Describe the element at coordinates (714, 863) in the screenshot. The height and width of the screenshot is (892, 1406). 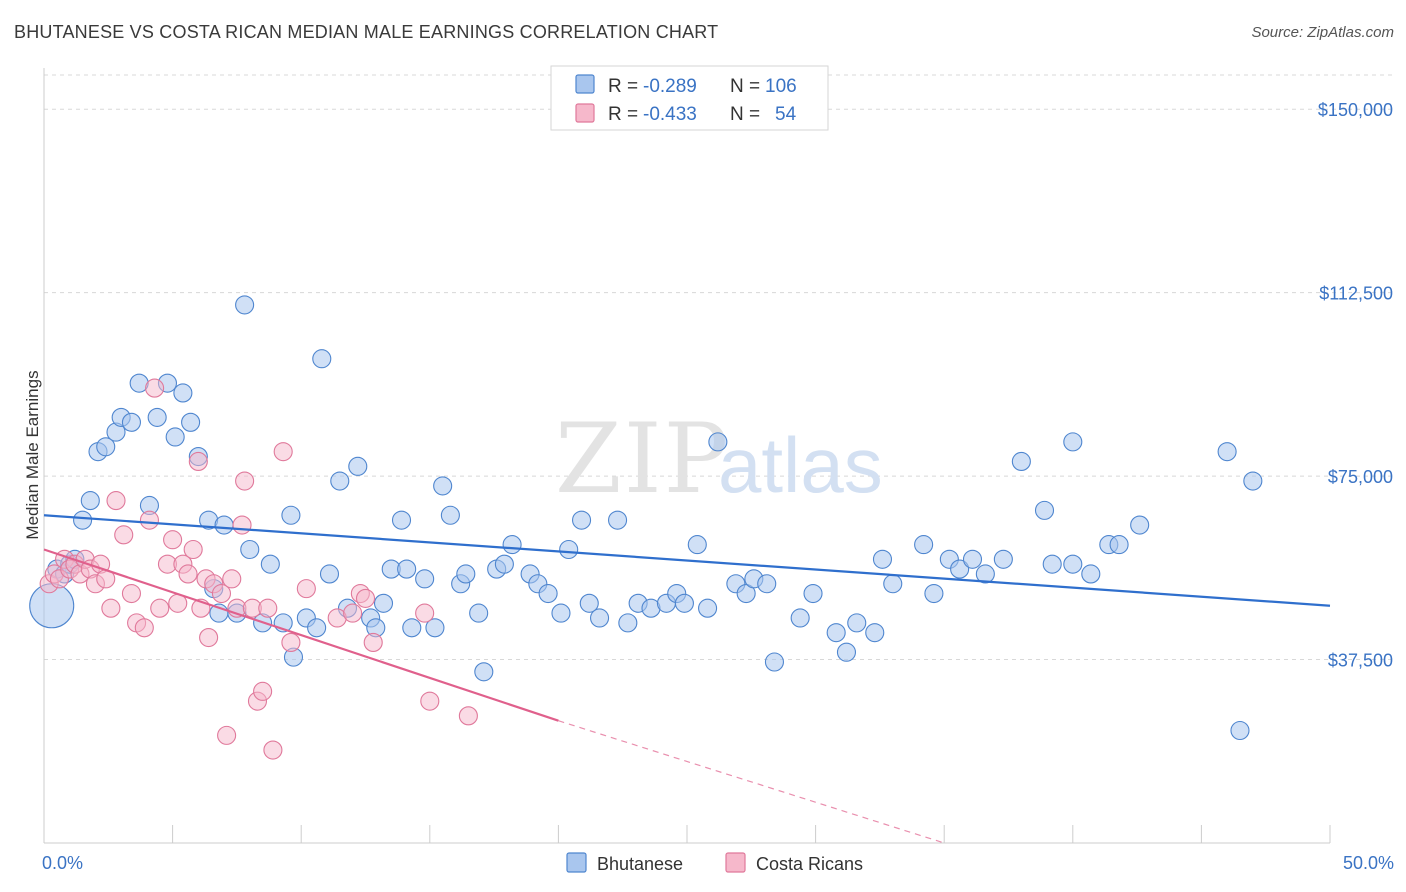
I see `legend-bottom: Bhutanese Costa Ricans` at that location.